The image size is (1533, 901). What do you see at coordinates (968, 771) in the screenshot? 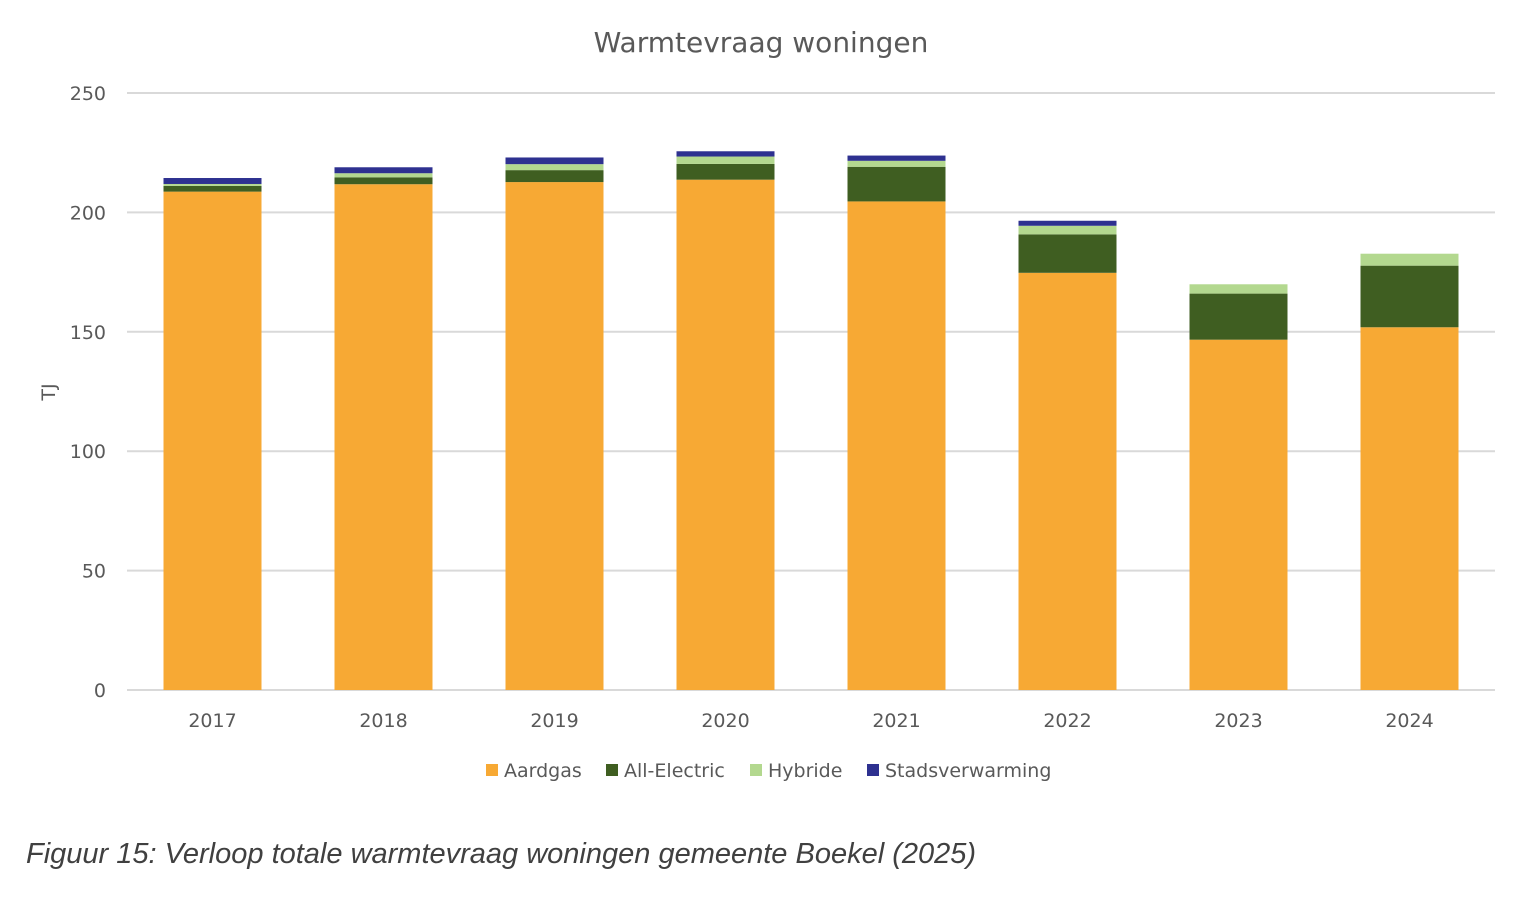
I see `legend-label: Stadsverwarming` at bounding box center [968, 771].